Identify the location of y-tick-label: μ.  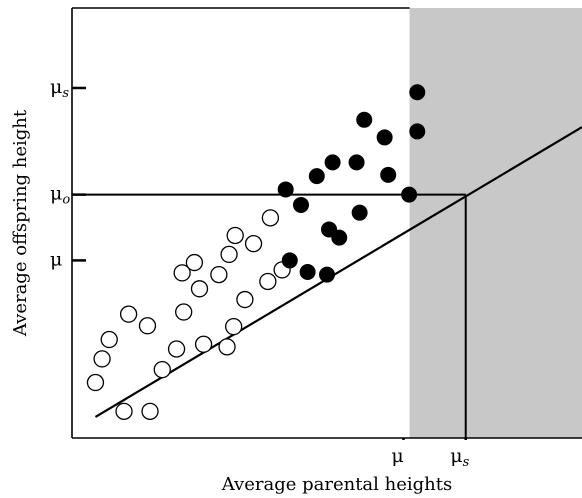
(56, 259).